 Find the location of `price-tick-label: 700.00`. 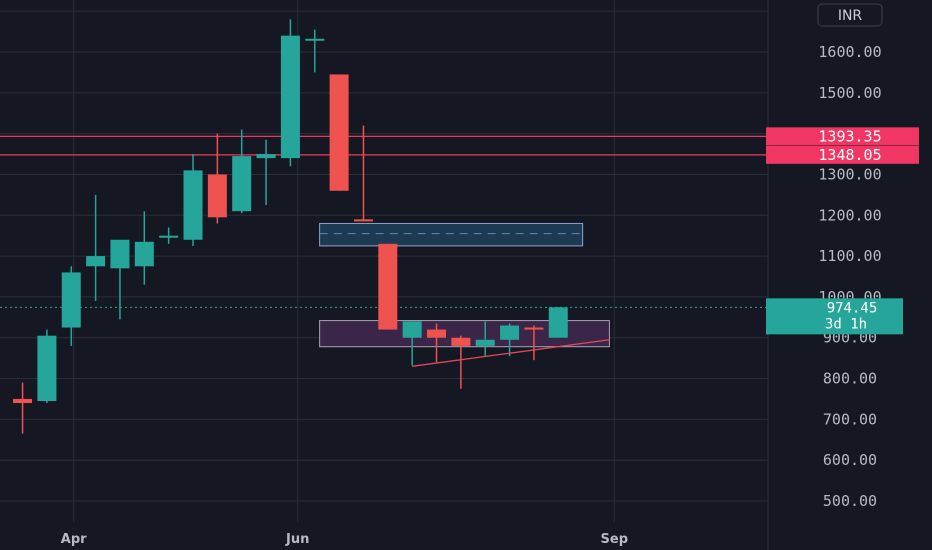

price-tick-label: 700.00 is located at coordinates (850, 419).